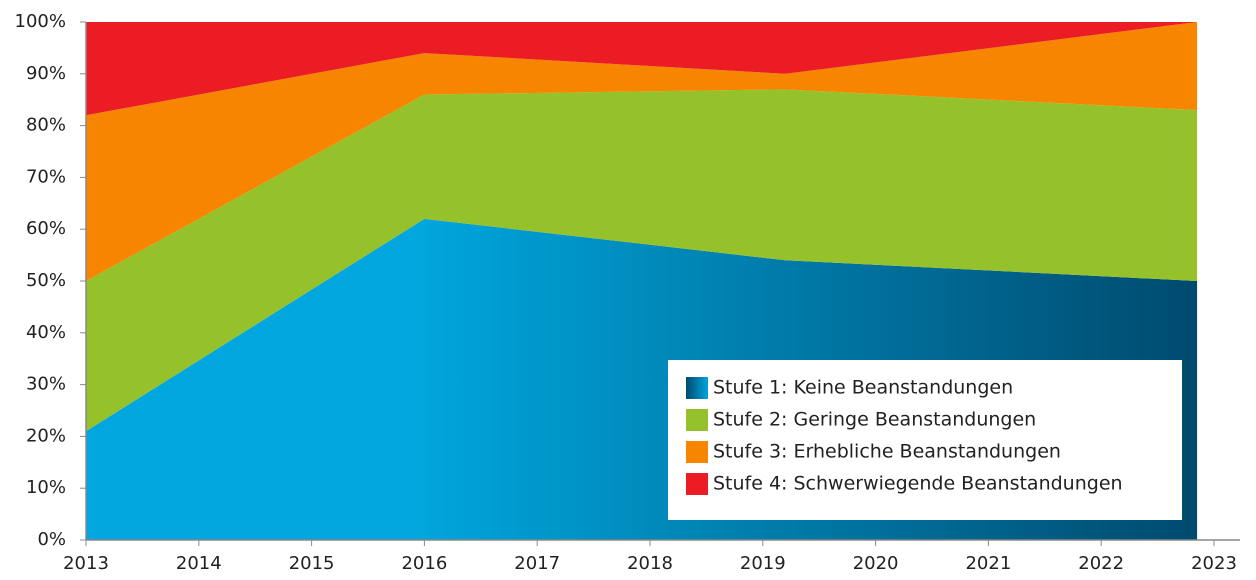  Describe the element at coordinates (46, 384) in the screenshot. I see `y-tick-label: 30%` at that location.